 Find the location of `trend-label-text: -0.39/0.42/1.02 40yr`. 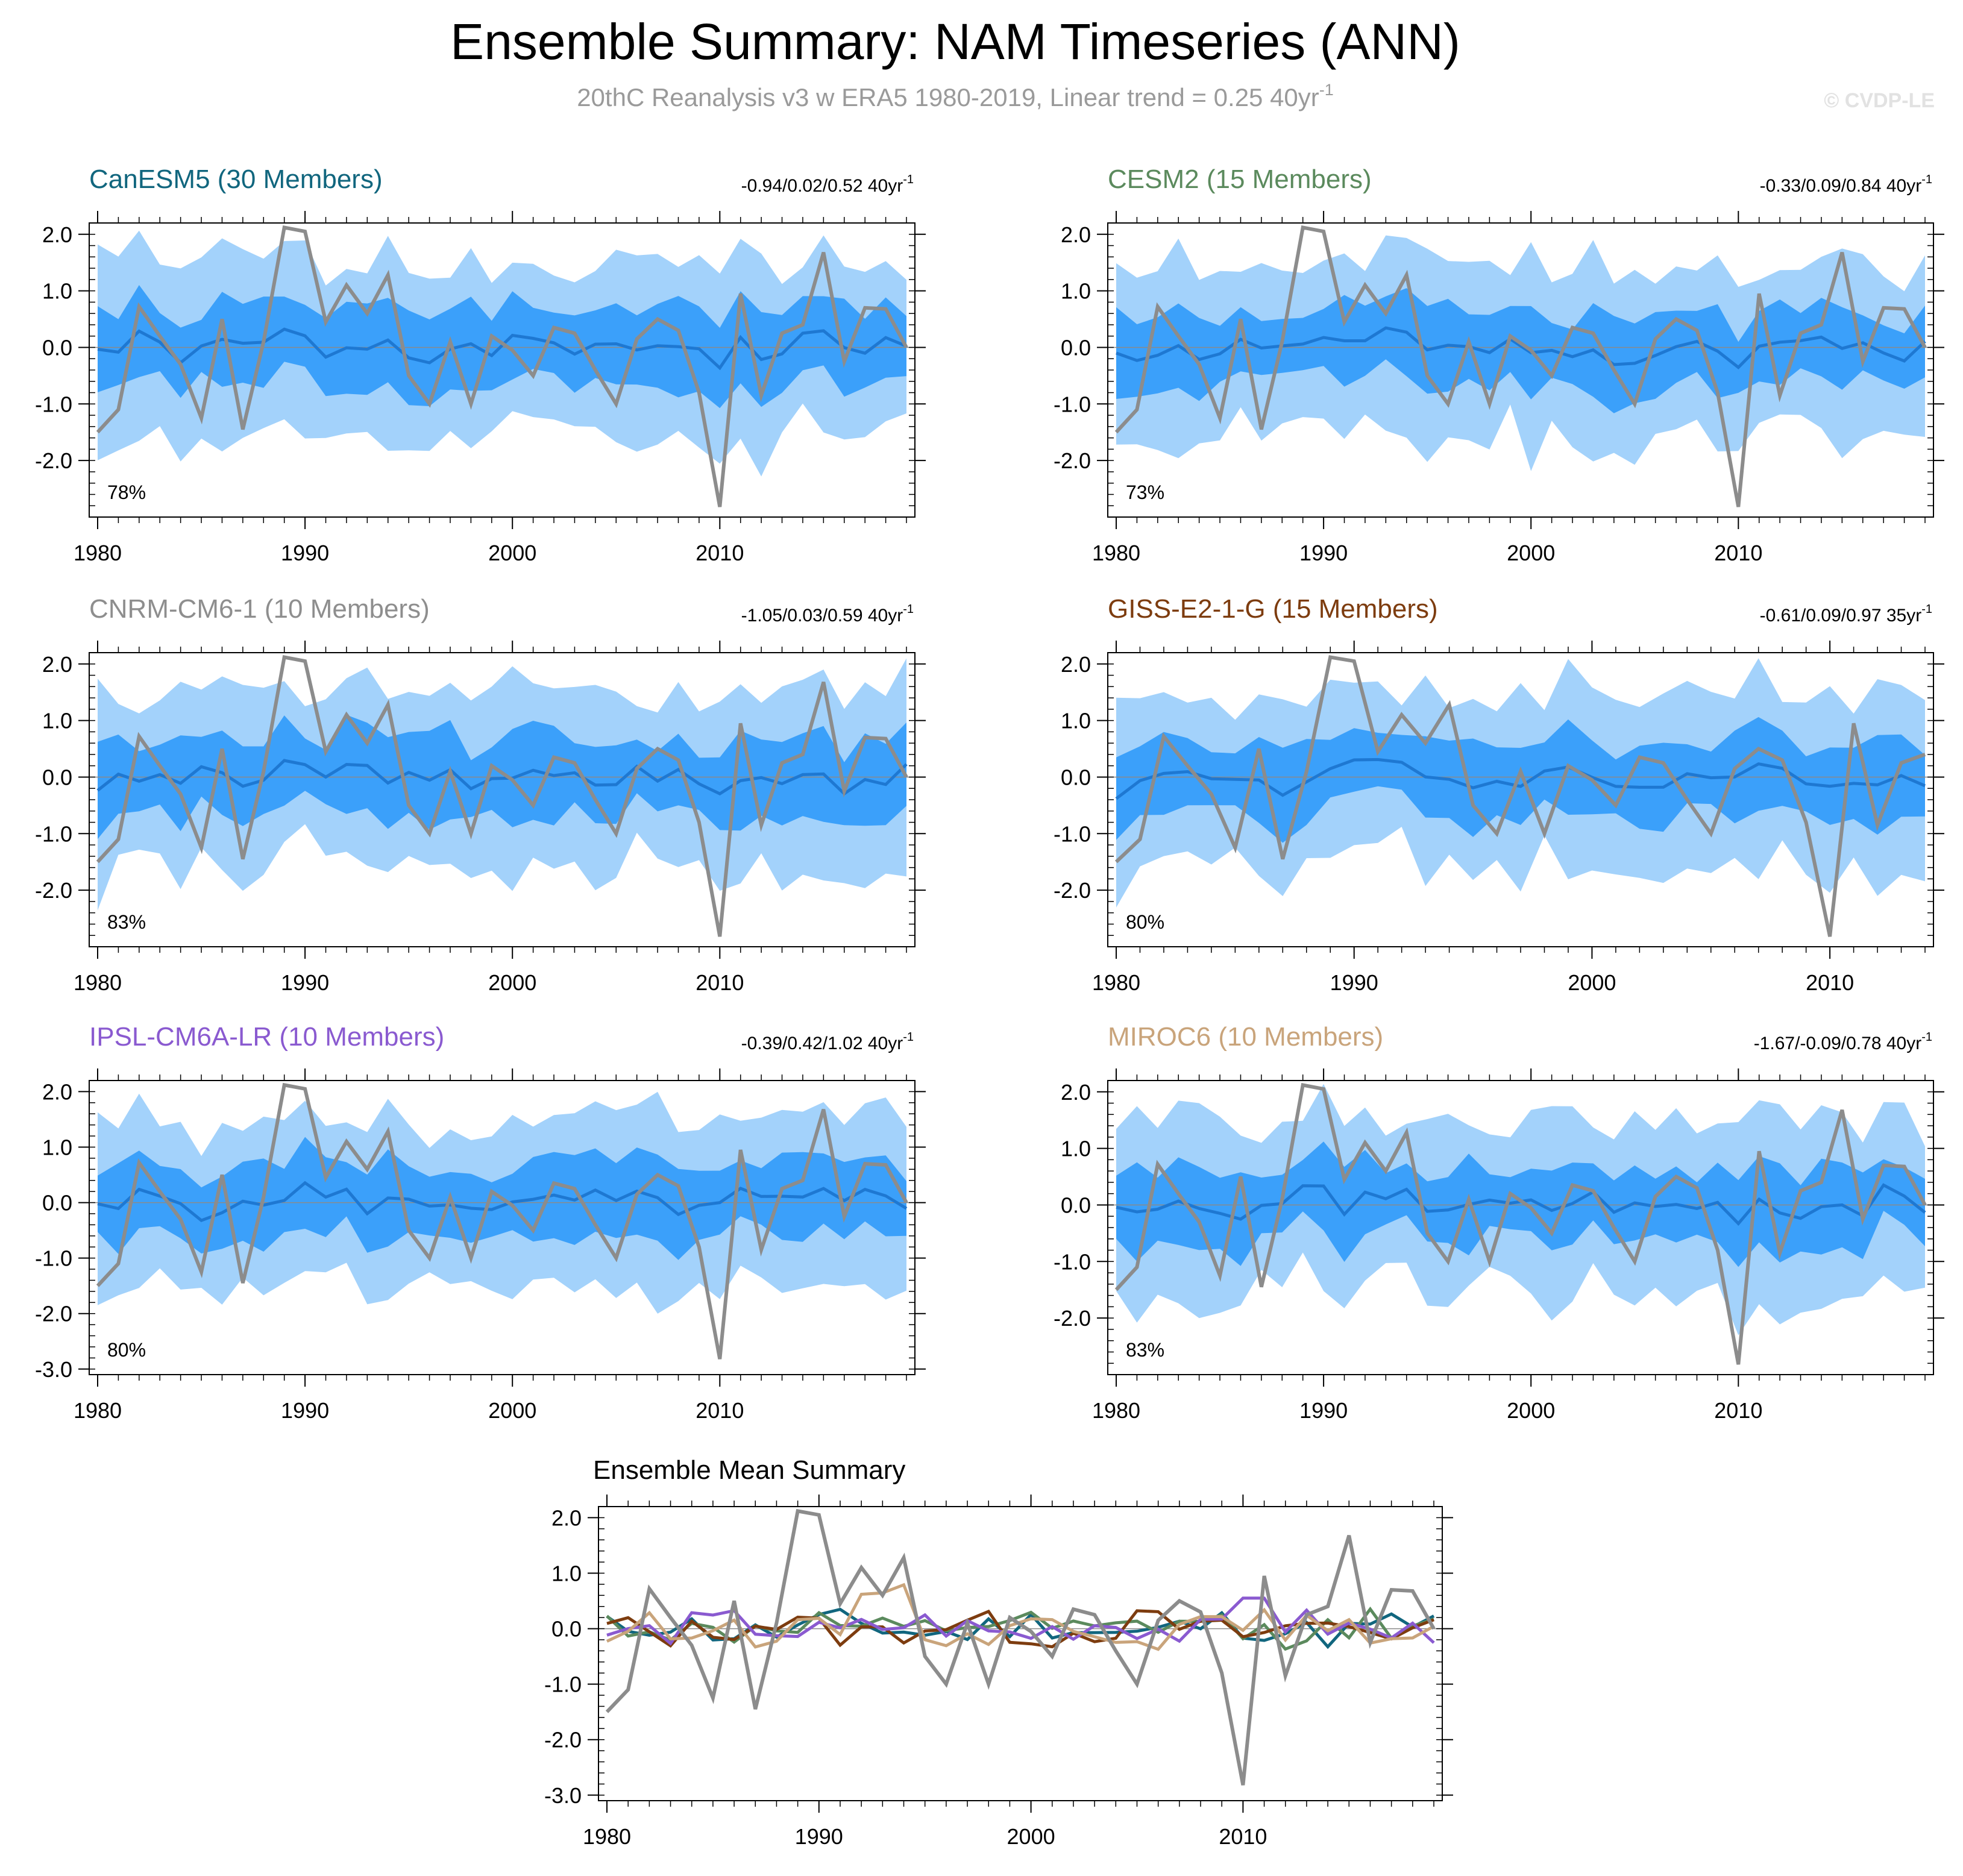

trend-label-text: -0.39/0.42/1.02 40yr is located at coordinates (822, 1043).